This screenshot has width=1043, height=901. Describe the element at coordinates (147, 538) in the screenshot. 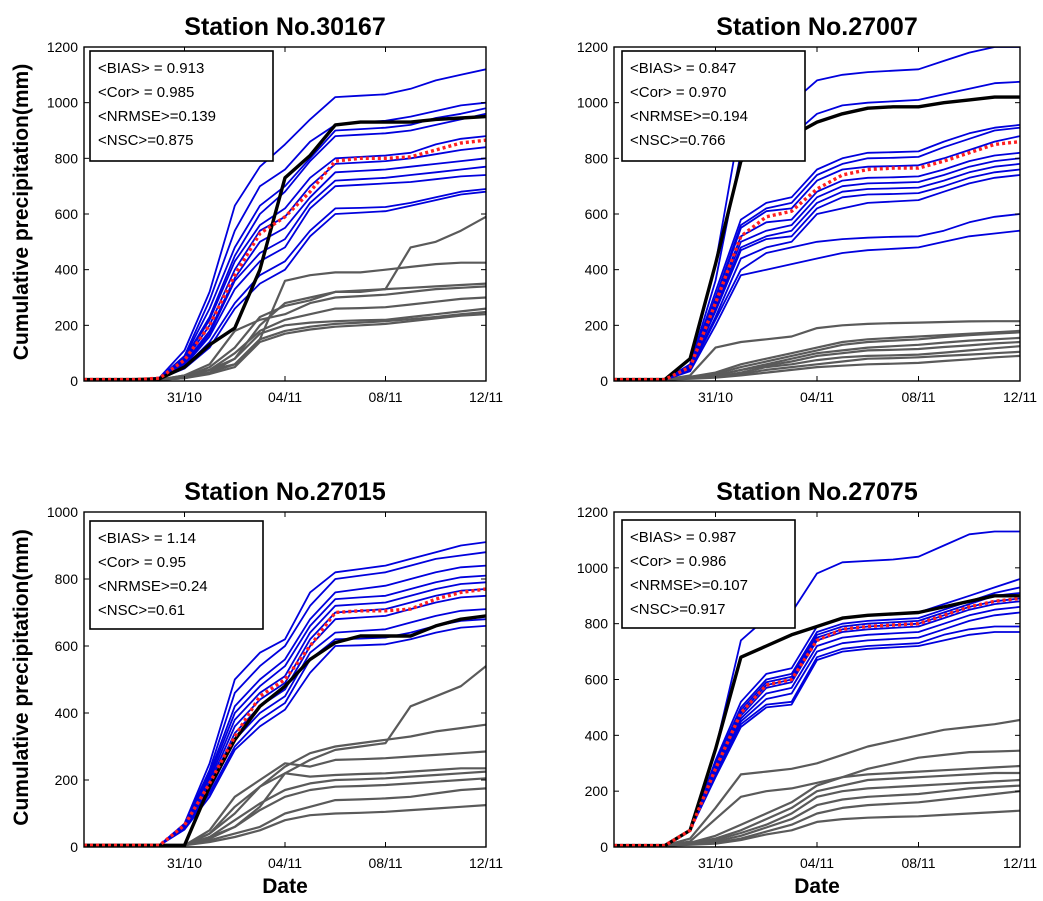

I see `stats-line: <BIAS> = 1.14` at that location.